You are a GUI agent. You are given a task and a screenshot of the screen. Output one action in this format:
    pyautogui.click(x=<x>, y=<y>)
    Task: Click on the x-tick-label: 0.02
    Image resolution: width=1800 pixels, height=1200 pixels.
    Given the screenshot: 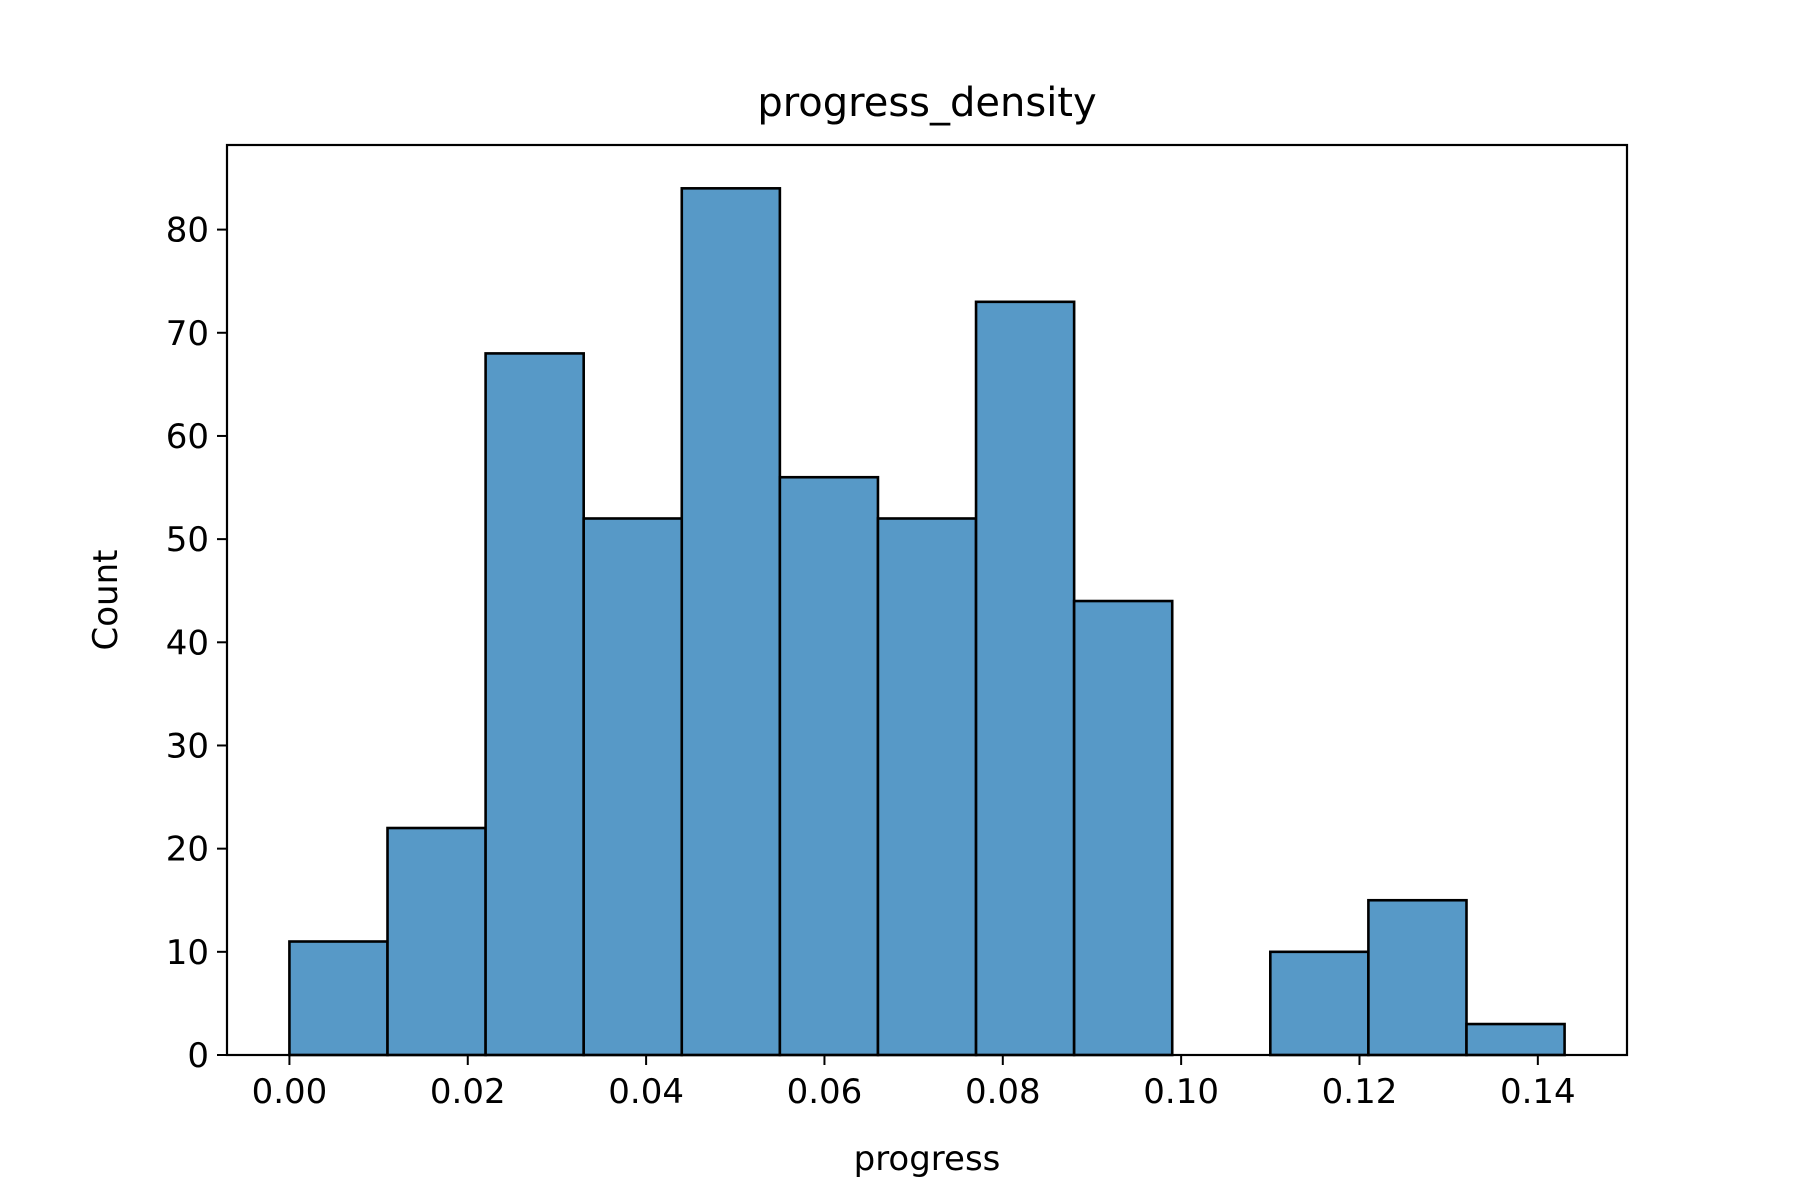 What is the action you would take?
    pyautogui.click(x=468, y=1092)
    